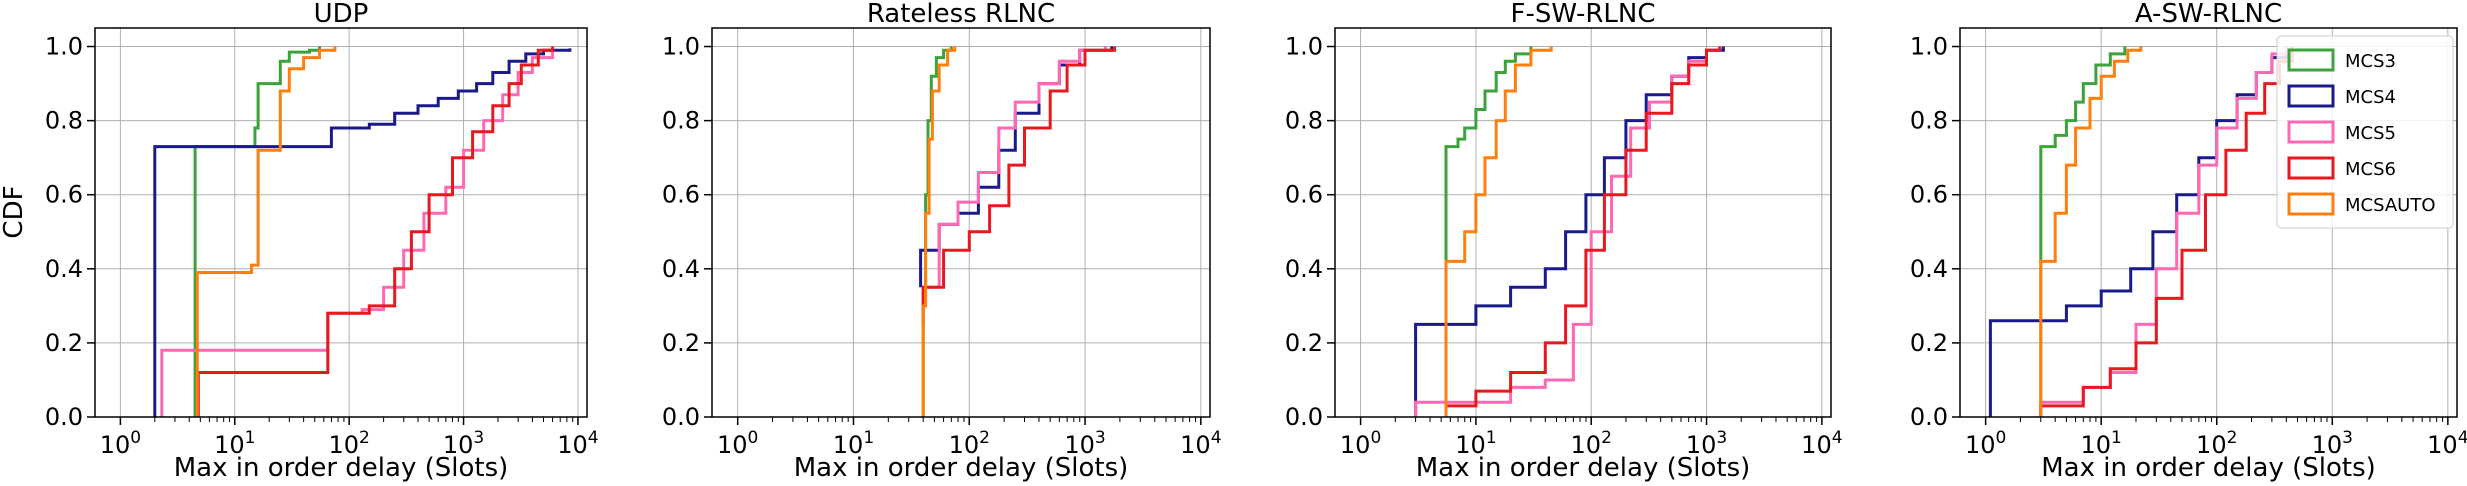 Image resolution: width=2467 pixels, height=486 pixels. Describe the element at coordinates (961, 14) in the screenshot. I see `subplot-title: Rateless RLNC` at that location.